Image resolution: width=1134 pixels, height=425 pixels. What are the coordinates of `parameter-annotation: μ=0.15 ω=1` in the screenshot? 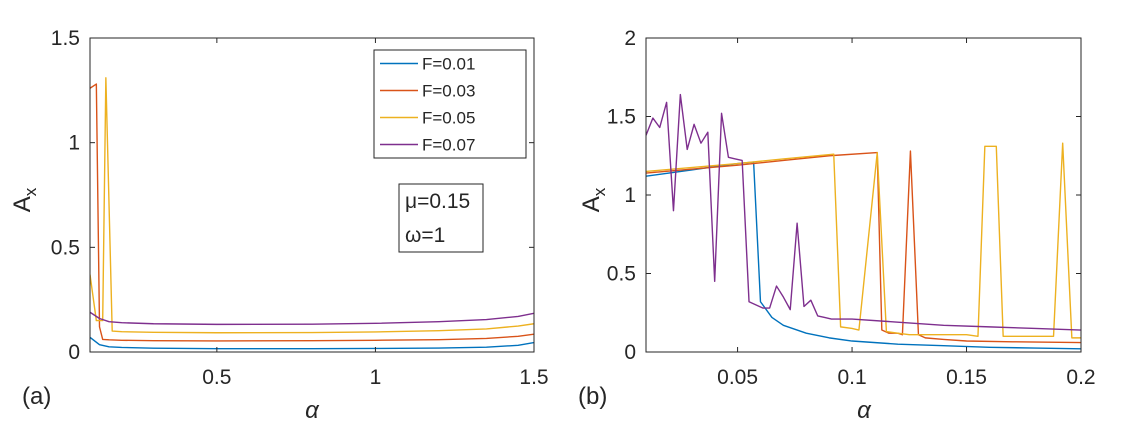 It's located at (441, 218).